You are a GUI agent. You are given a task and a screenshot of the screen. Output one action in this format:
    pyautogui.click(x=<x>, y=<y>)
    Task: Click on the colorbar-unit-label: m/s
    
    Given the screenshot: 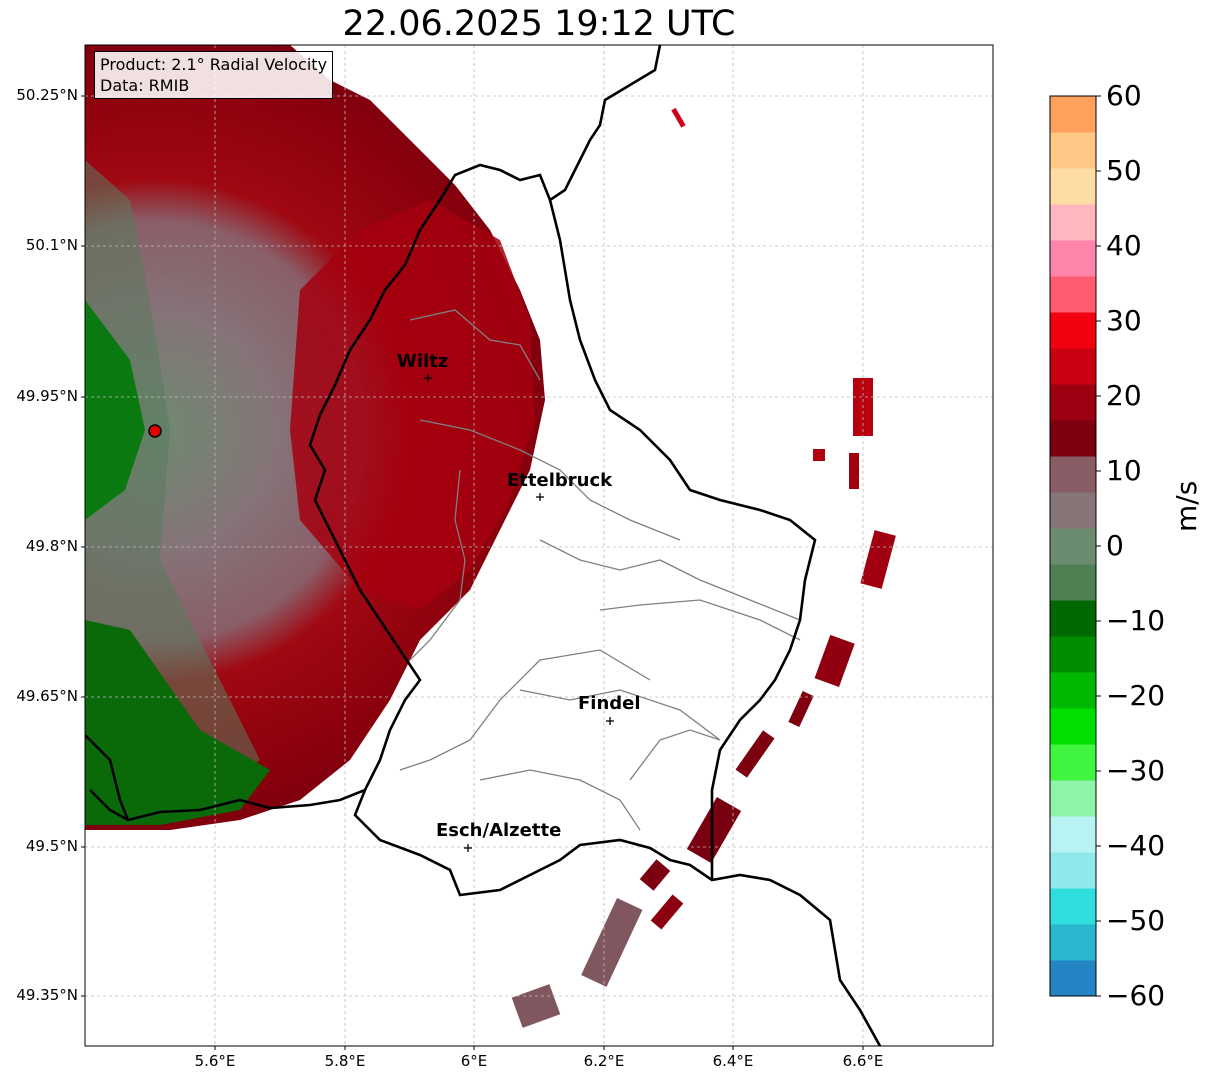 What is the action you would take?
    pyautogui.click(x=1186, y=506)
    